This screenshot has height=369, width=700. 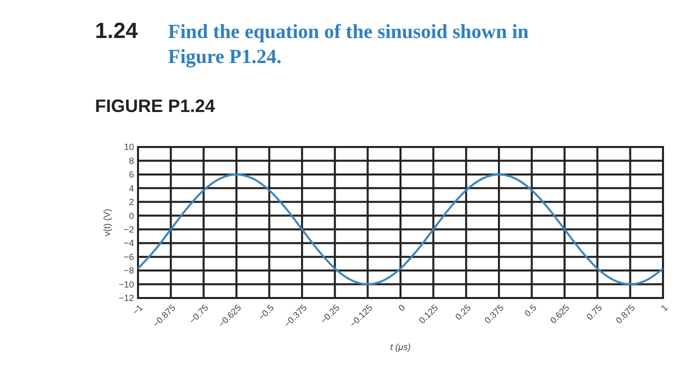 I want to click on x-tick-label: 0.25, so click(x=463, y=312).